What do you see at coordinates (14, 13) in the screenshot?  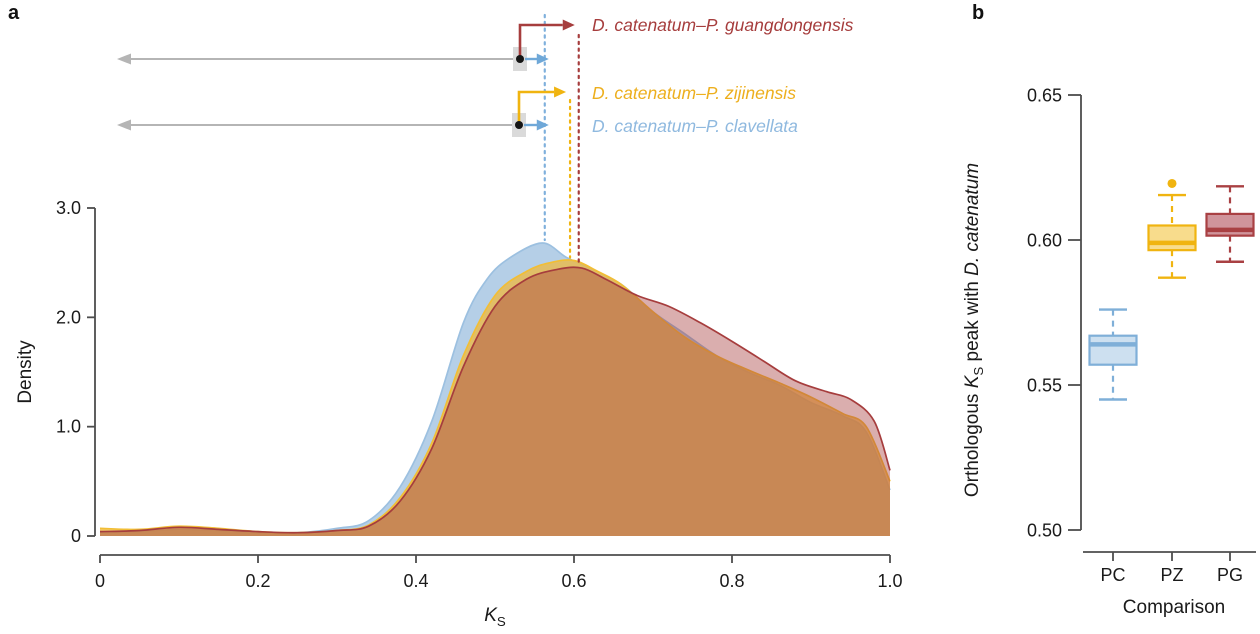 I see `panel-a-label: a` at bounding box center [14, 13].